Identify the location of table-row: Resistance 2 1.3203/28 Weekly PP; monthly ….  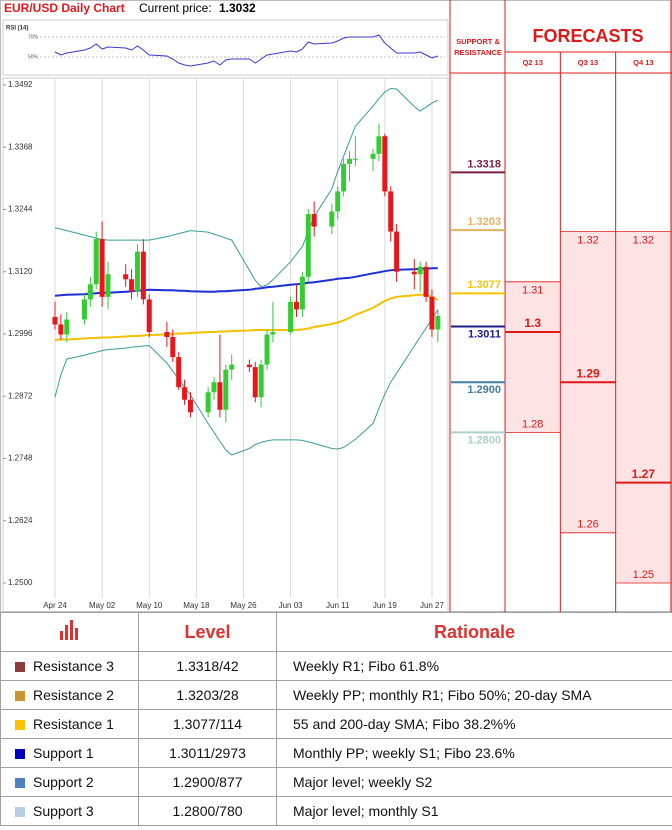
(336, 695).